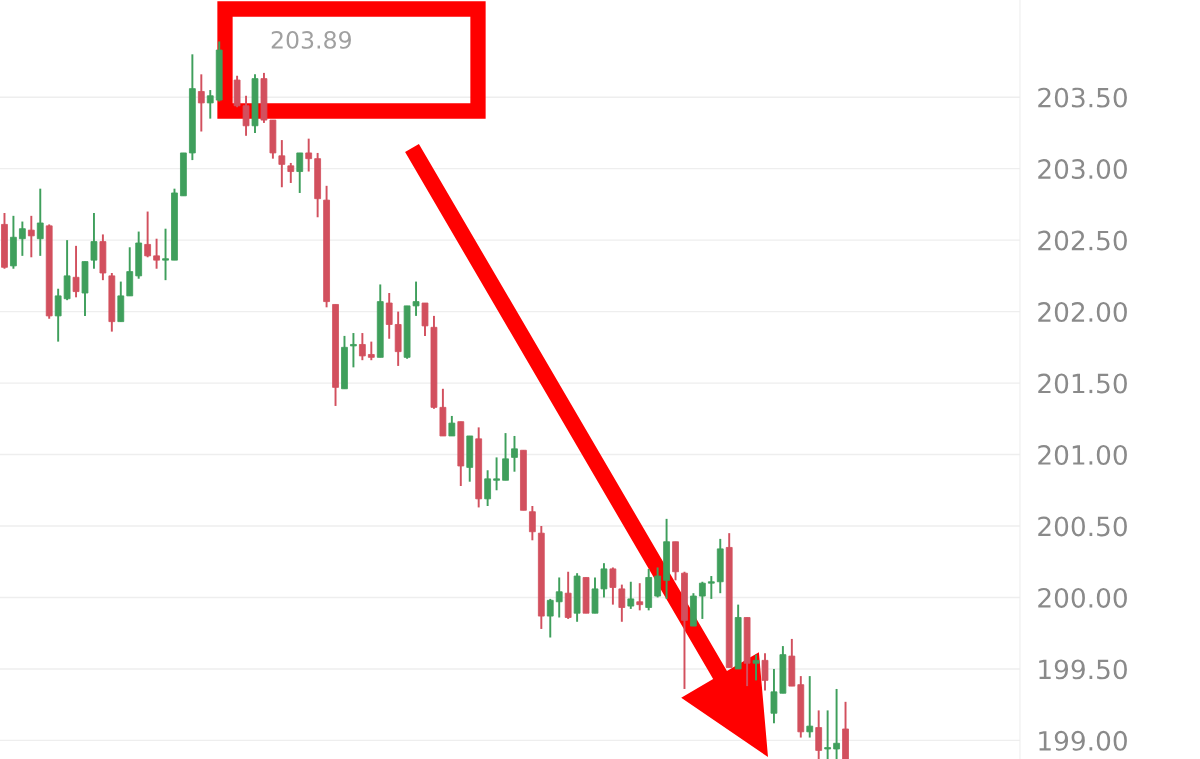  I want to click on y-tick-label: 203.50, so click(1082, 97).